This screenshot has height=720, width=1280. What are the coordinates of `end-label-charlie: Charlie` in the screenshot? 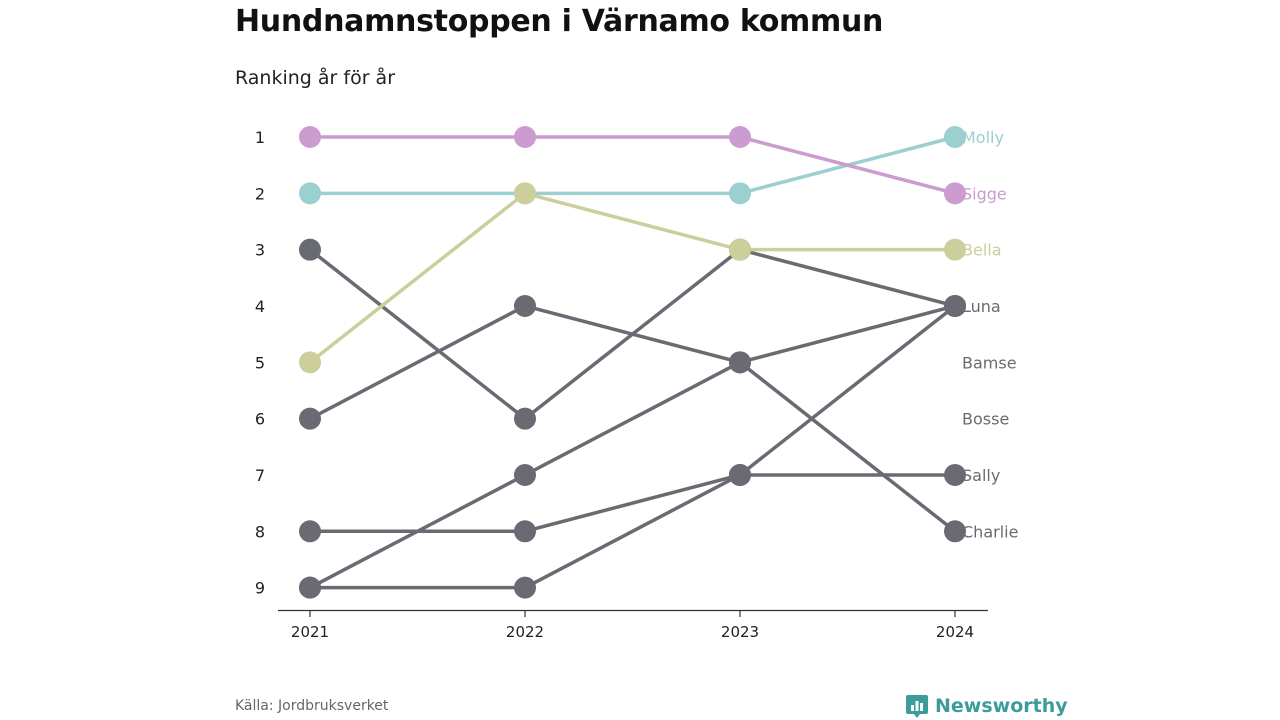 It's located at (990, 531).